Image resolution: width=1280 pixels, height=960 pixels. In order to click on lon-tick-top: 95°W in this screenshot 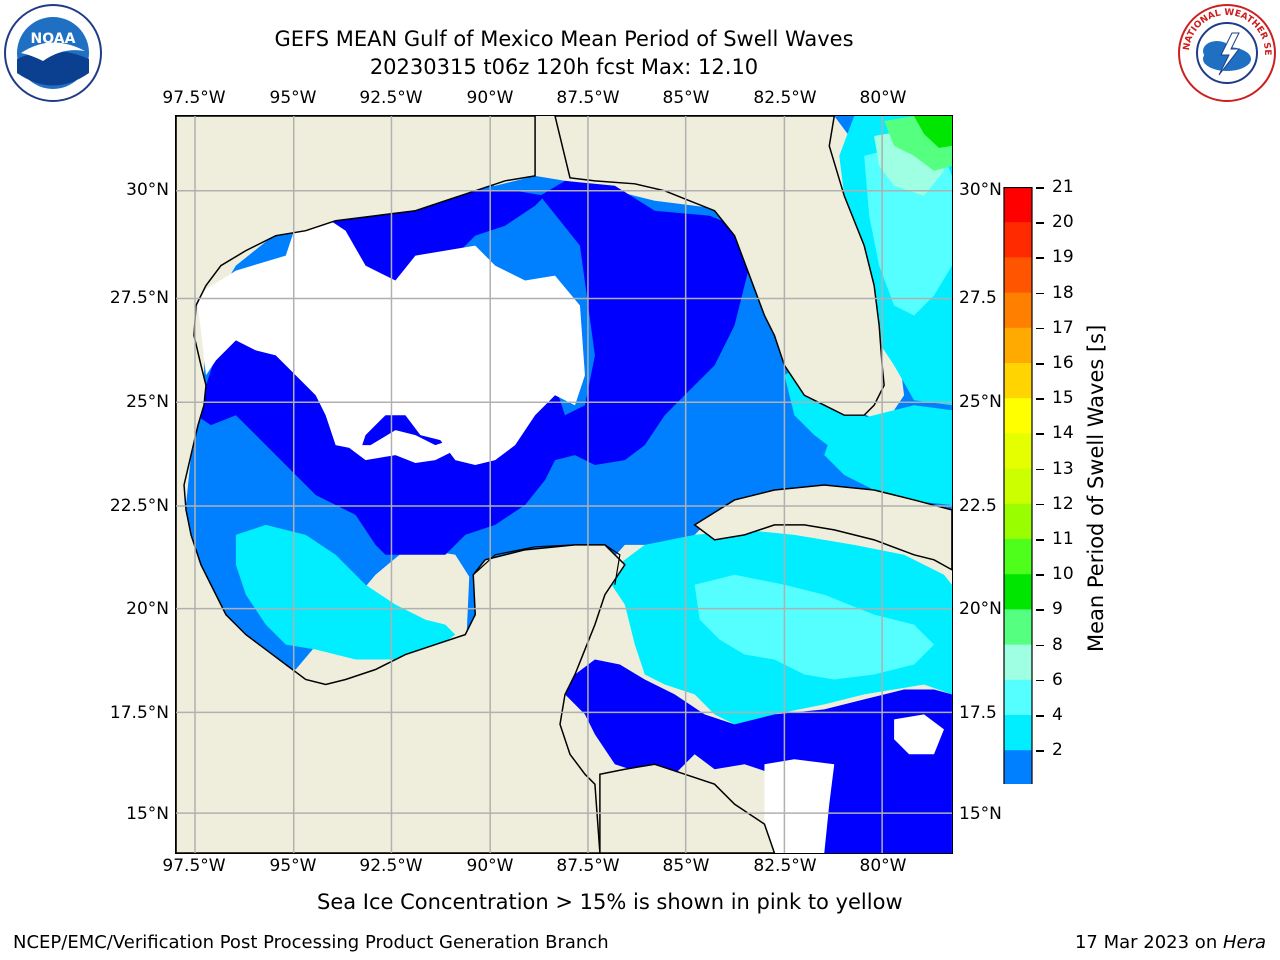, I will do `click(293, 98)`.